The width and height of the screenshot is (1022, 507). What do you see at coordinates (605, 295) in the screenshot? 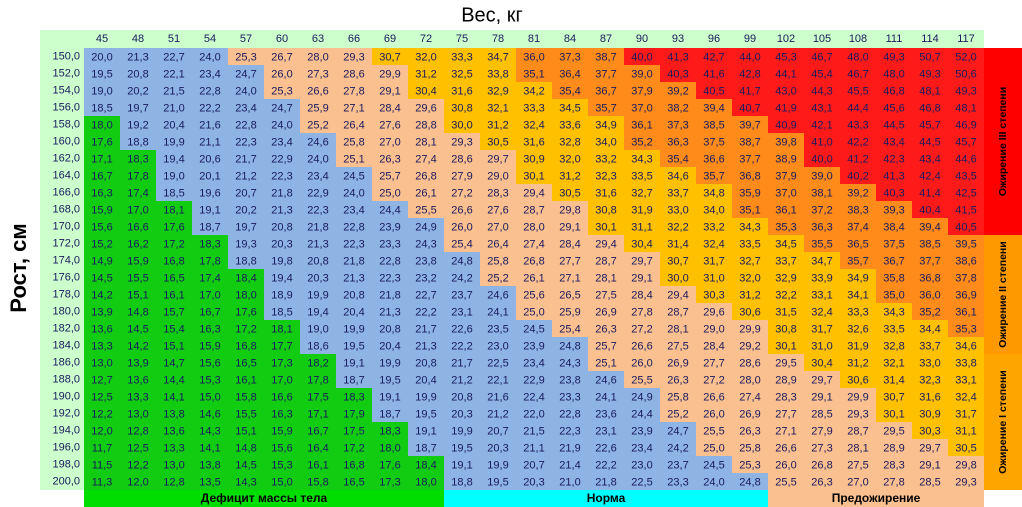
I see `bmi-value: 27,5` at bounding box center [605, 295].